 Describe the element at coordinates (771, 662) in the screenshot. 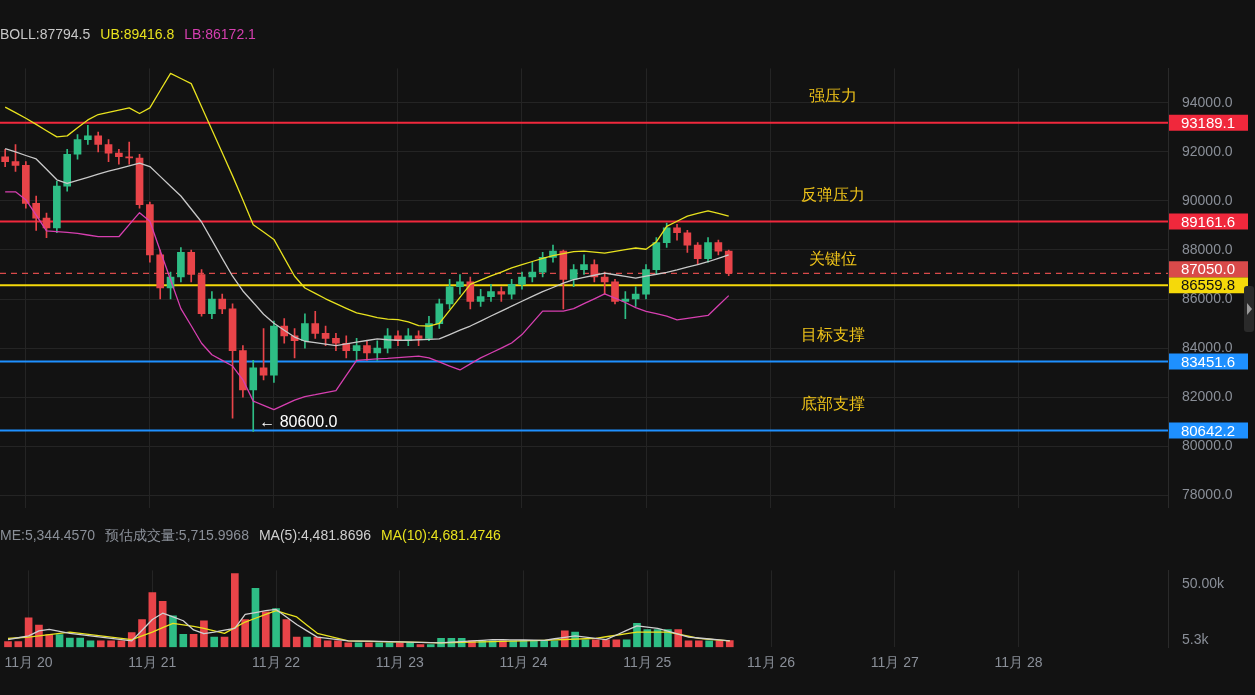

I see `x-tick-label: 11月 26` at that location.